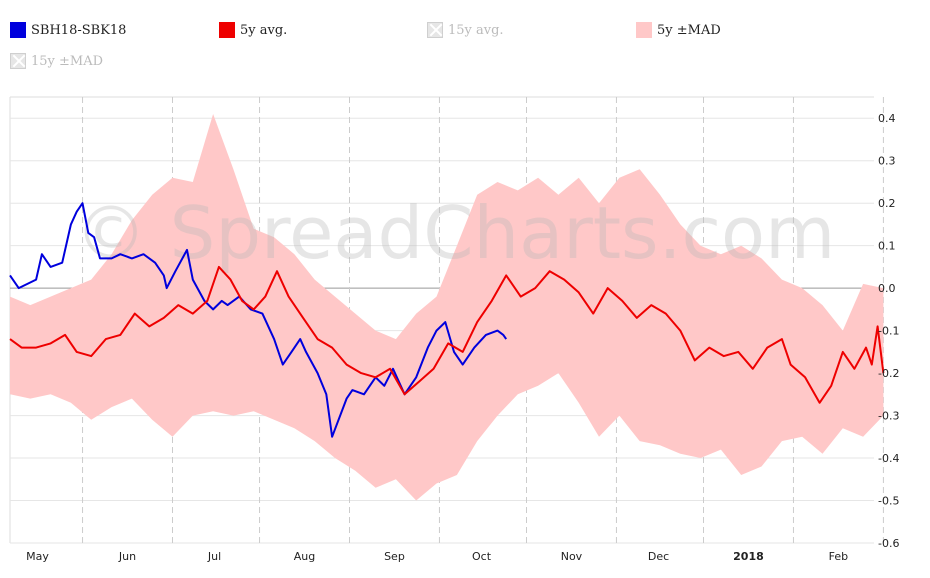 This screenshot has width=930, height=578. Describe the element at coordinates (887, 161) in the screenshot. I see `y-tick-label: 0.3` at that location.